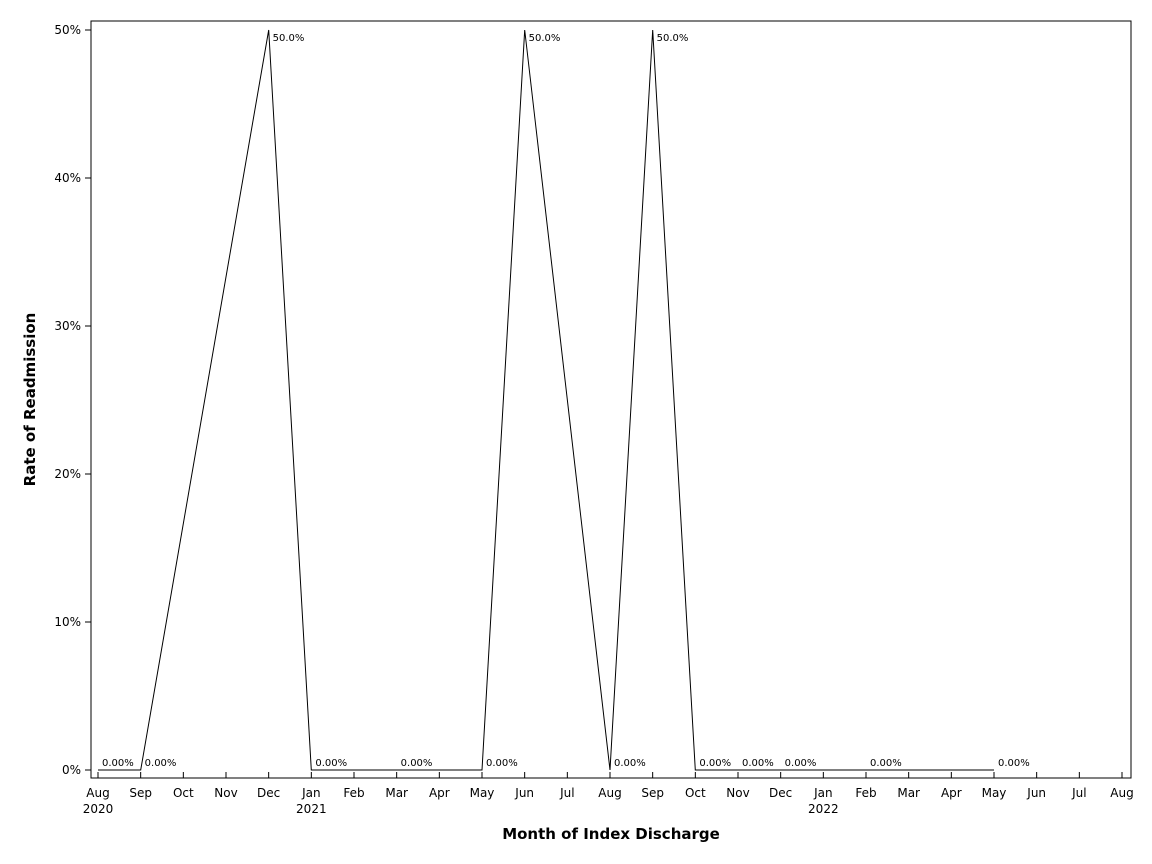  What do you see at coordinates (67, 326) in the screenshot?
I see `y-tick-label: 30%` at bounding box center [67, 326].